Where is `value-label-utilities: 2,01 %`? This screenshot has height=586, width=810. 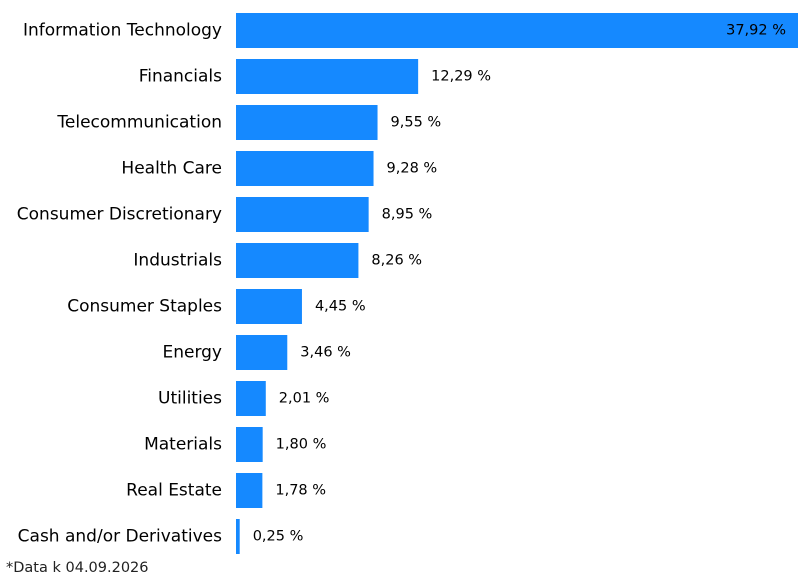 value-label-utilities: 2,01 % is located at coordinates (304, 399).